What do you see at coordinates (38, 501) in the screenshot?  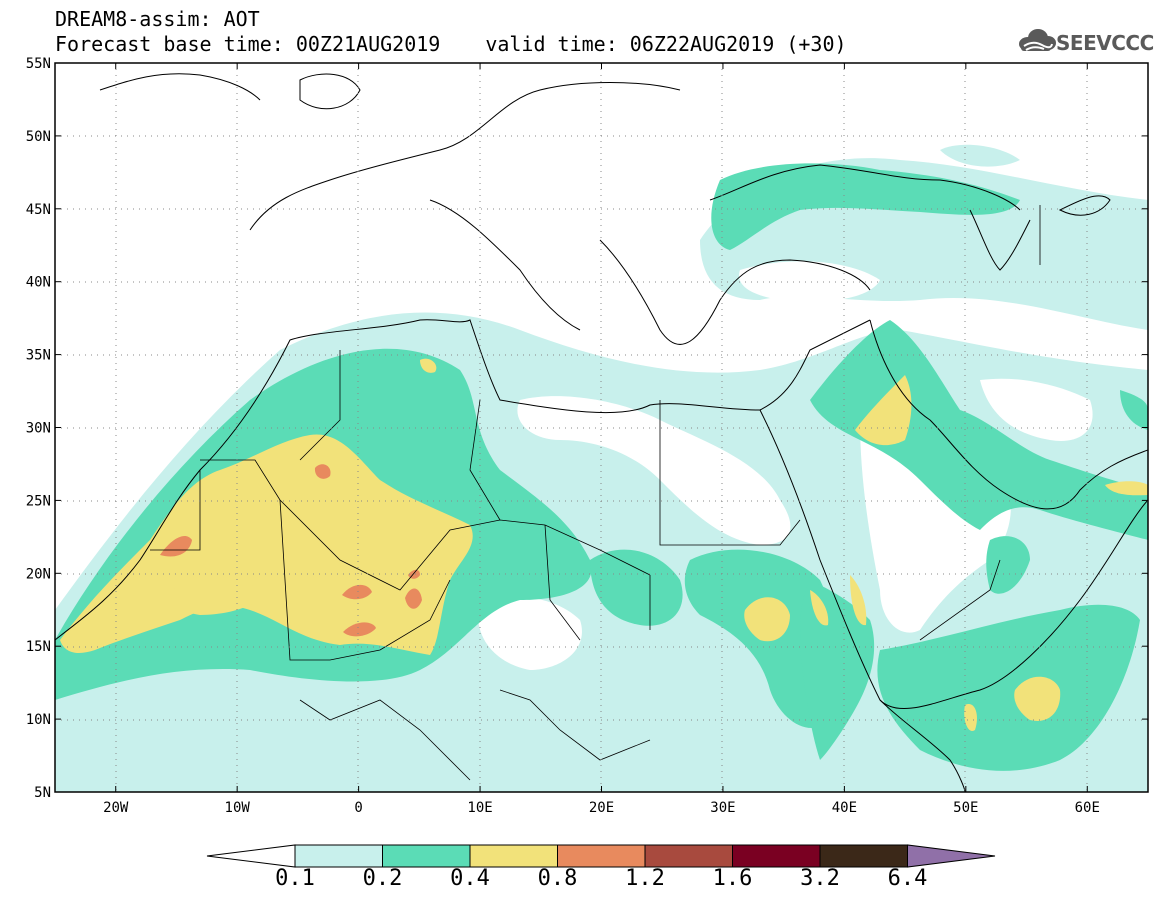 I see `lat-tick-label: 25N` at bounding box center [38, 501].